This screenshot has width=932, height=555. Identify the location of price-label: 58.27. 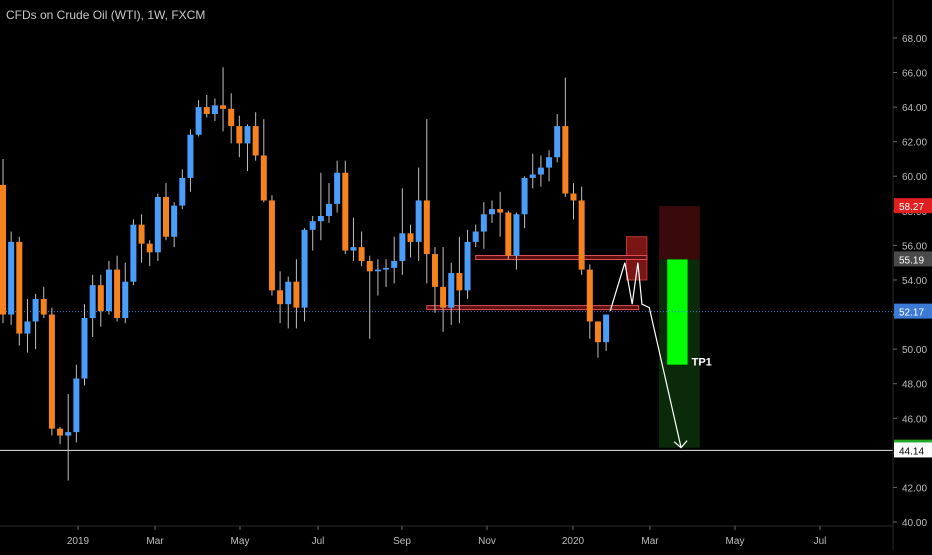
(911, 207).